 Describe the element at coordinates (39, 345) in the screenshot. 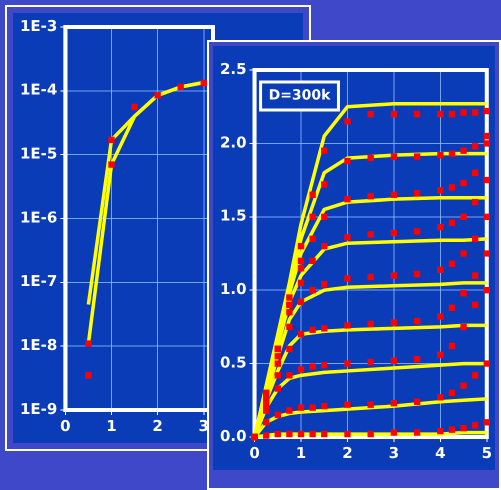

I see `y-tick-label: 1E-8` at that location.